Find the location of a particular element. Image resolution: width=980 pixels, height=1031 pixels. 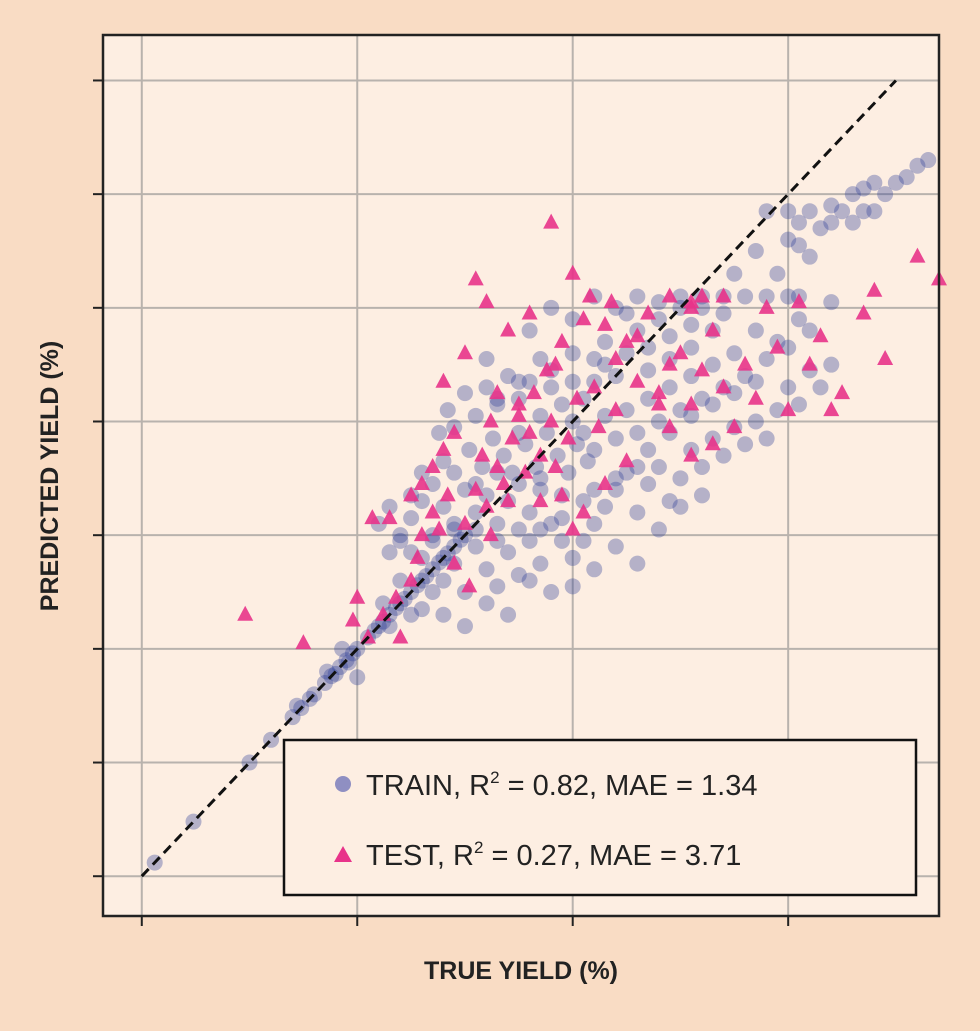

legend-box is located at coordinates (600, 817).